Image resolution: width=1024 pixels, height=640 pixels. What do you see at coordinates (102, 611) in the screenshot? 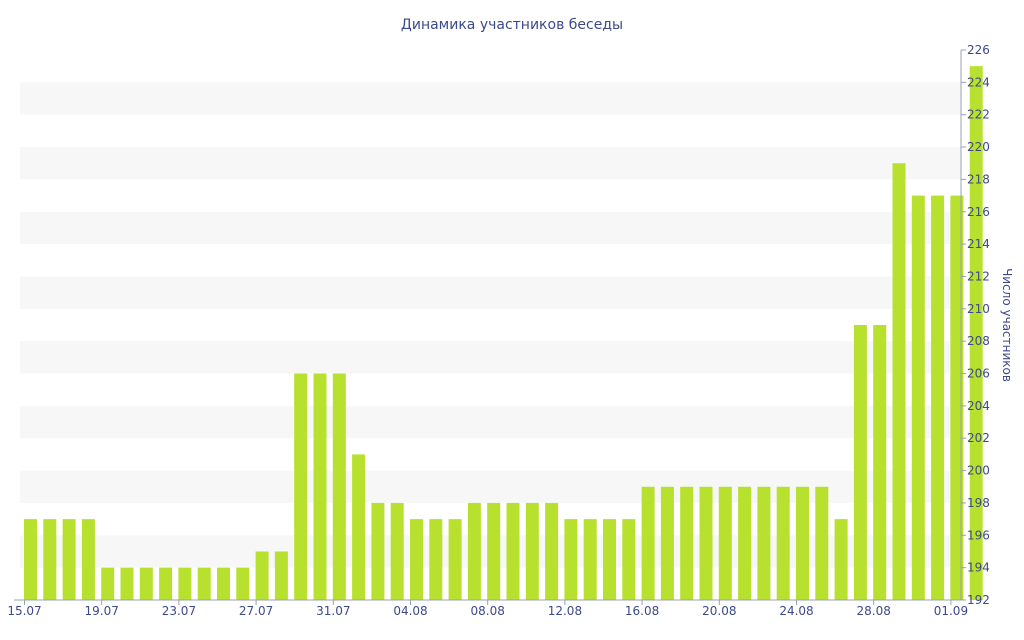
I see `x-tick-label: 19.07` at bounding box center [102, 611].